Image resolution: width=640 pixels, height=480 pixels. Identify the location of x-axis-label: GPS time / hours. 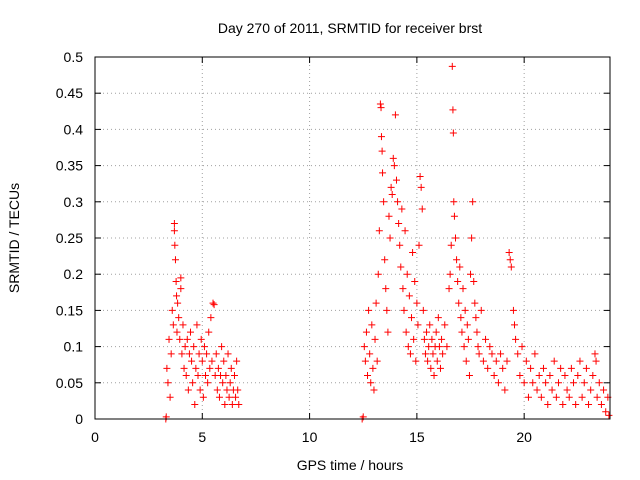
(350, 465).